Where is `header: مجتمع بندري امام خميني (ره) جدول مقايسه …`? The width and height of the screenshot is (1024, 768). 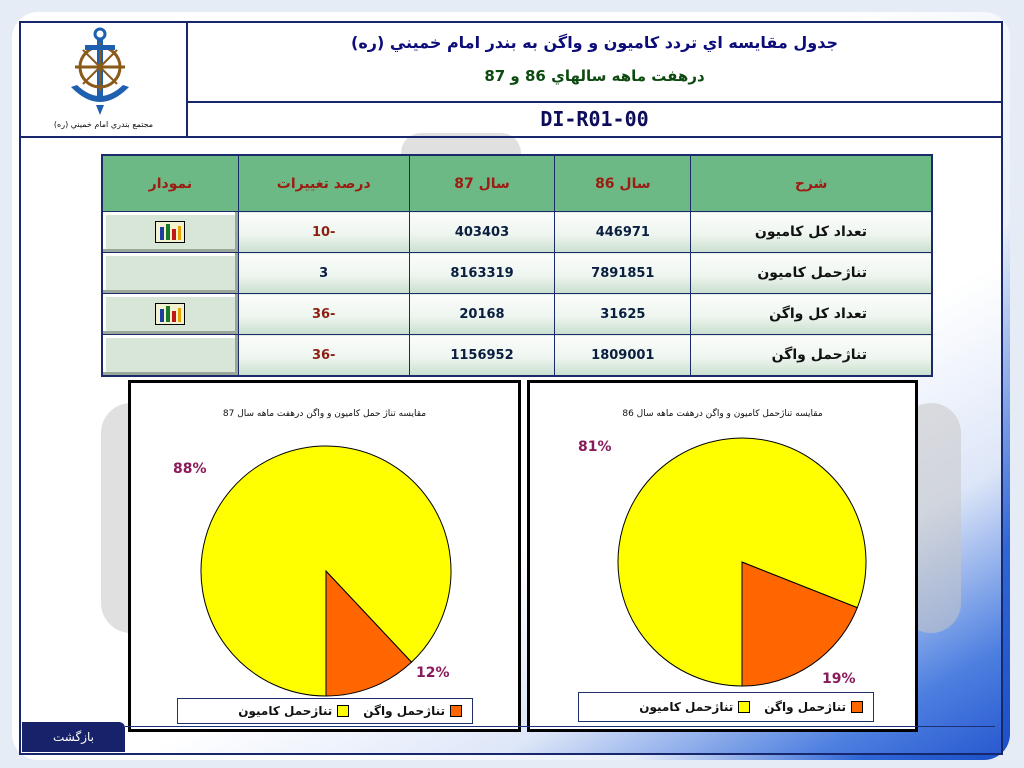 header: مجتمع بندري امام خميني (ره) جدول مقايسه … is located at coordinates (511, 80).